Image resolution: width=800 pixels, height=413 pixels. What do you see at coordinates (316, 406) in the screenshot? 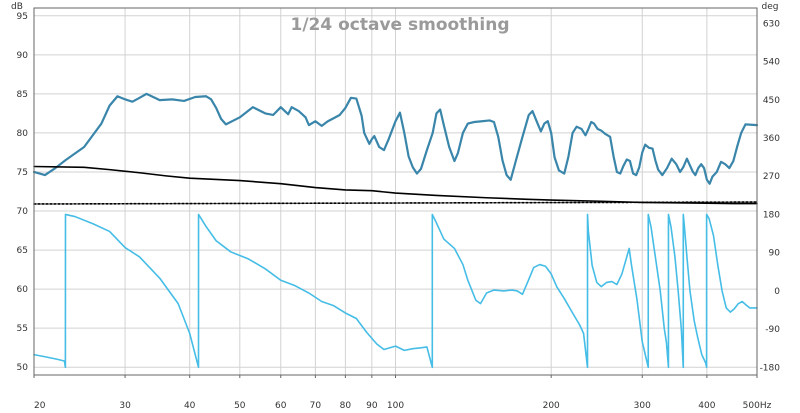
I see `x-tick-label: 70` at bounding box center [316, 406].